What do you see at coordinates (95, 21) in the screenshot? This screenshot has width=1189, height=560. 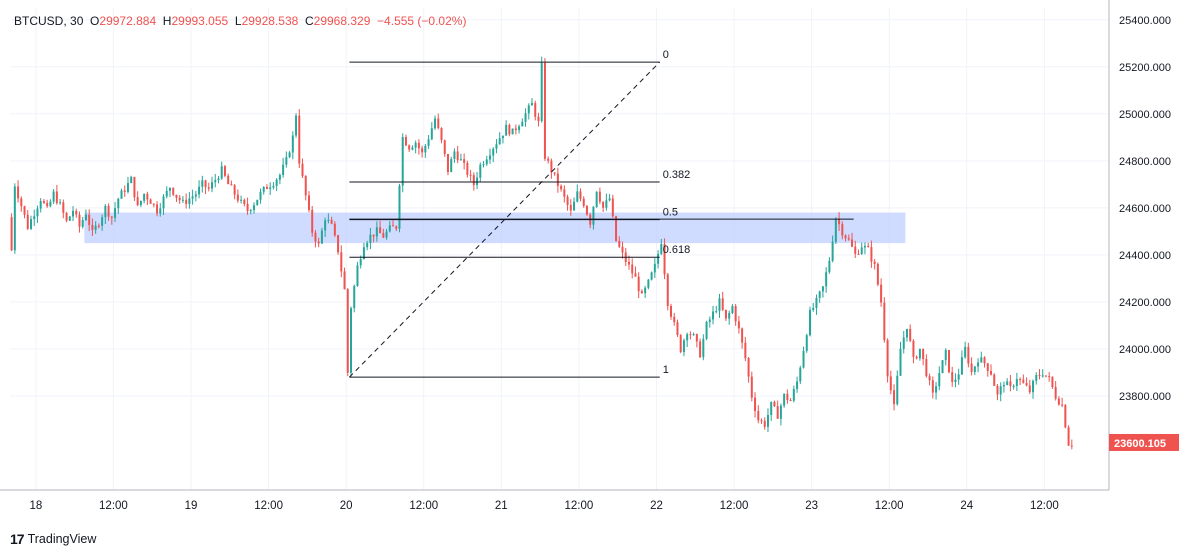 I see `open-label: O` at bounding box center [95, 21].